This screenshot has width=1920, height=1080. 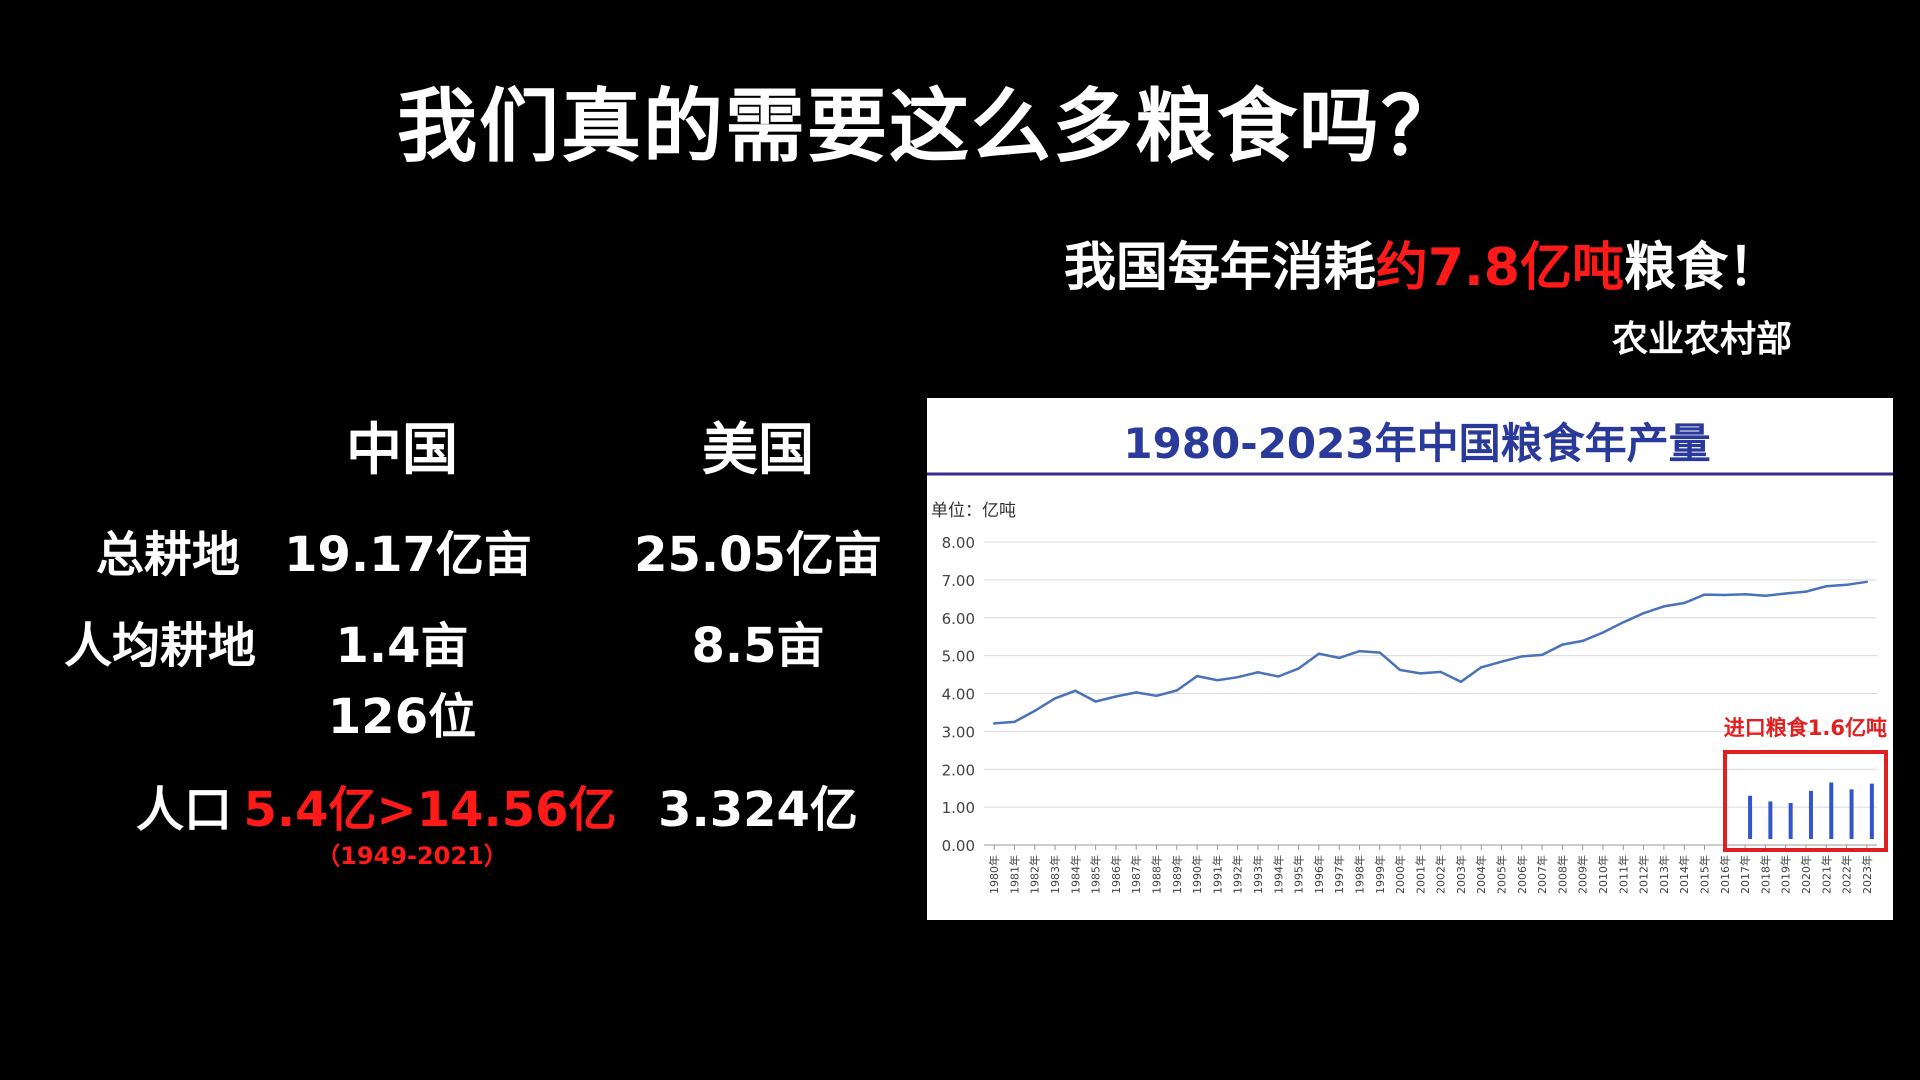 I want to click on source-label: 农业农村部, so click(x=1701, y=339).